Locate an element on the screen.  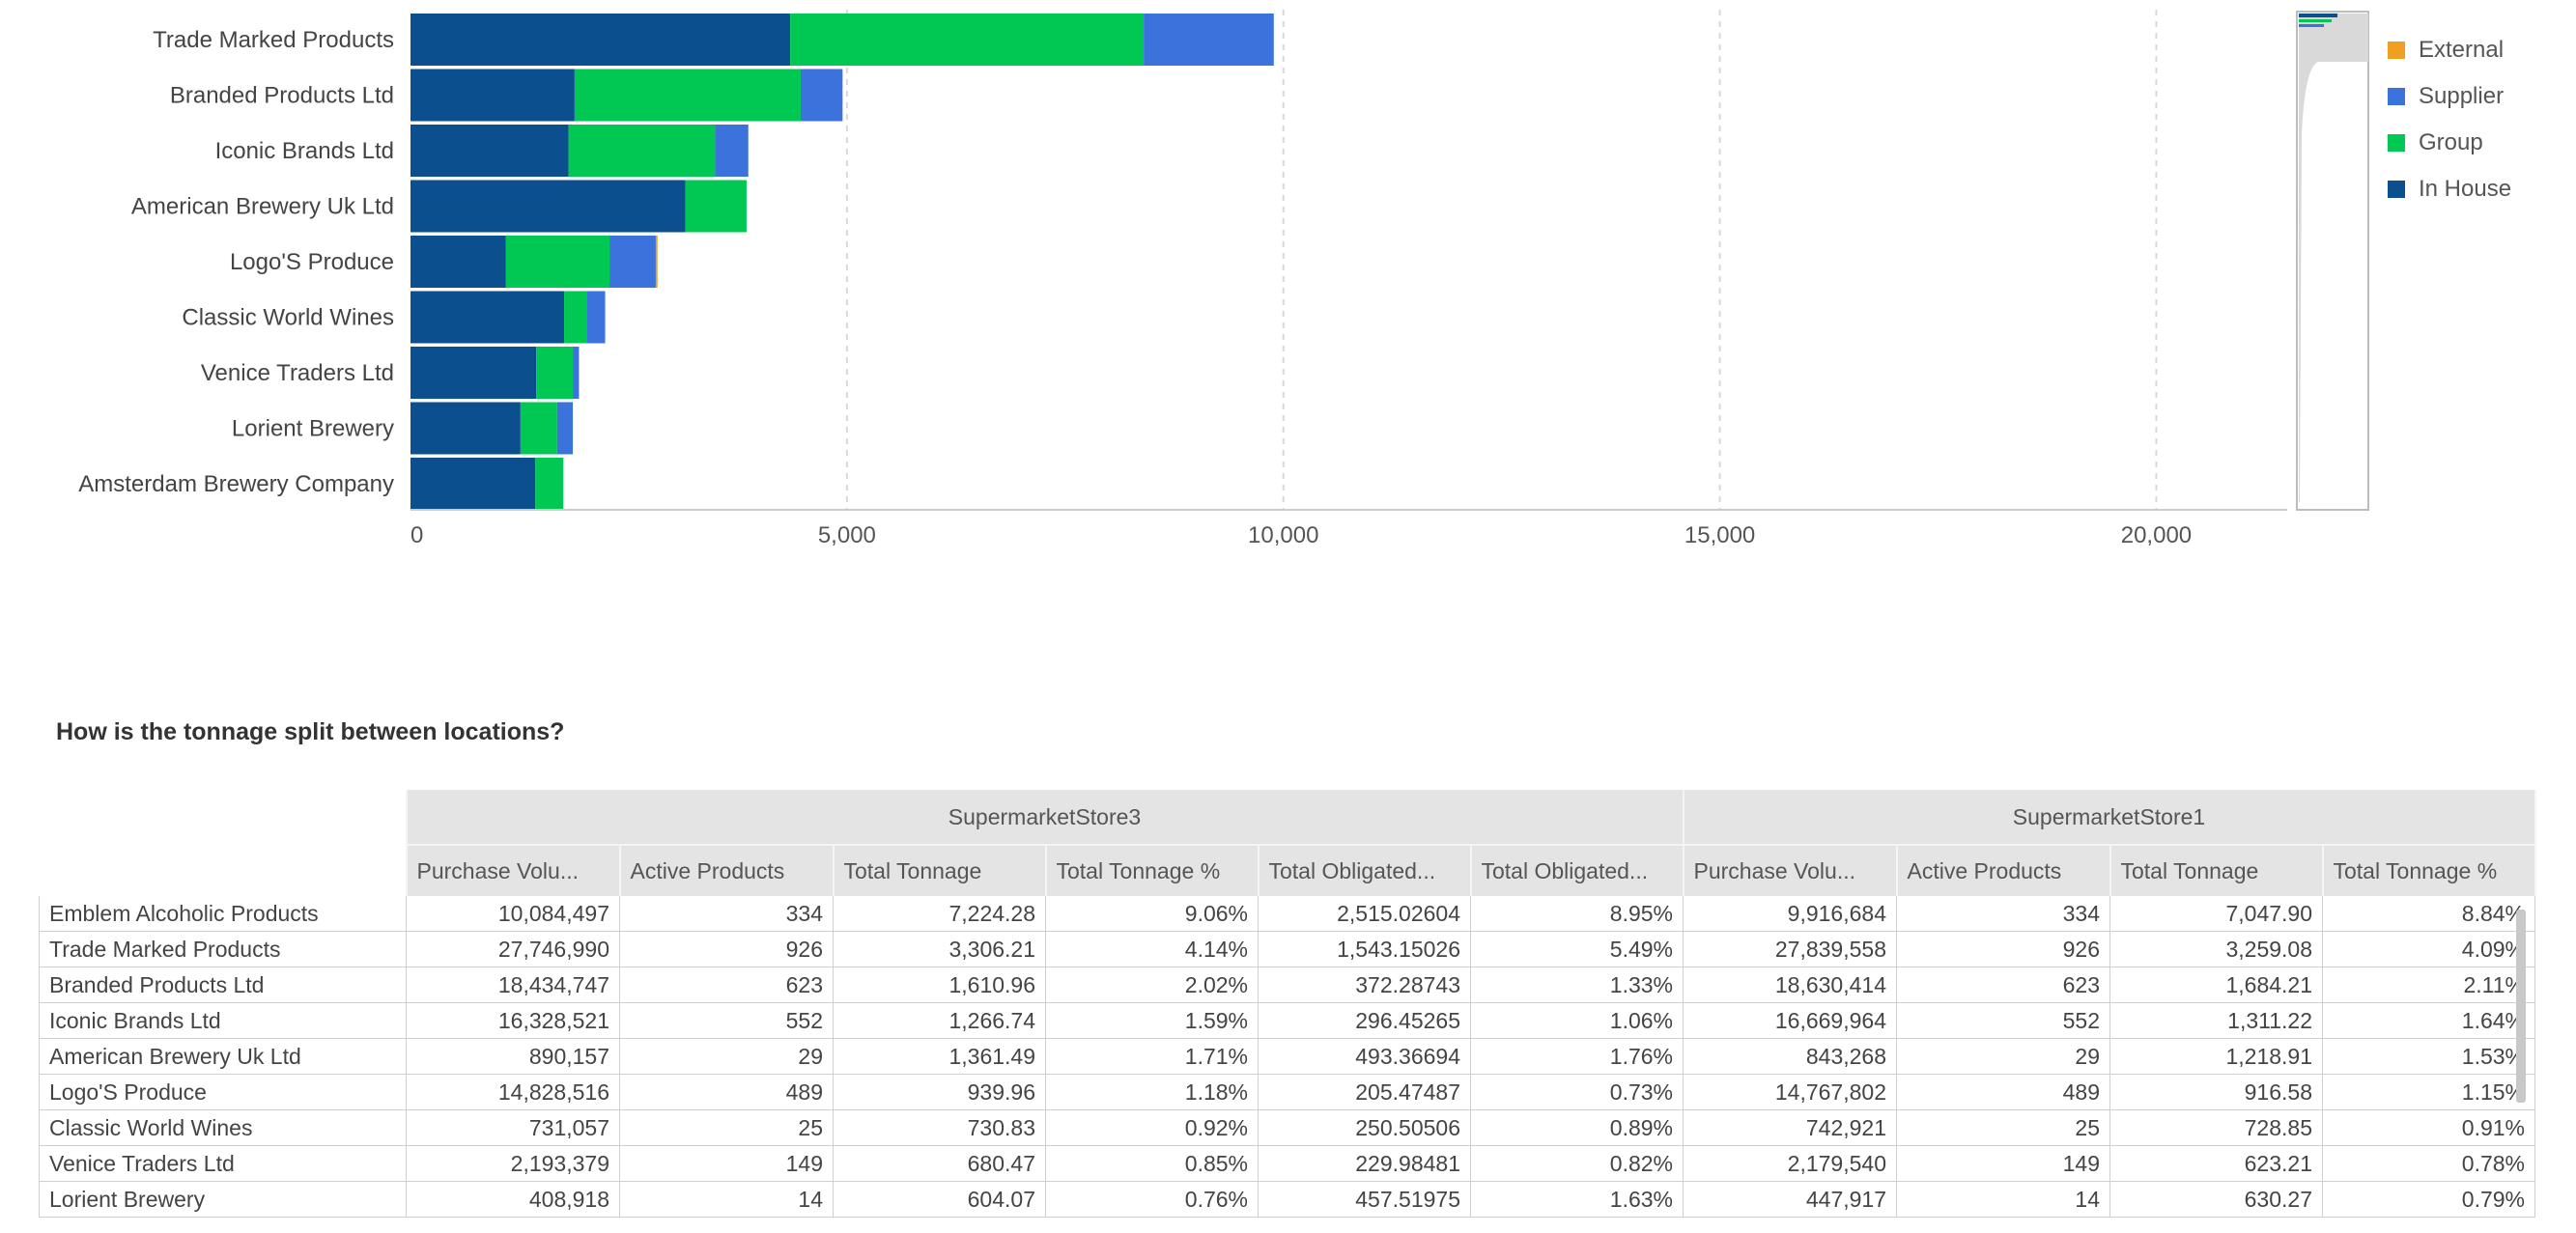
row-label: Venice Traders Ltd is located at coordinates (223, 1164).